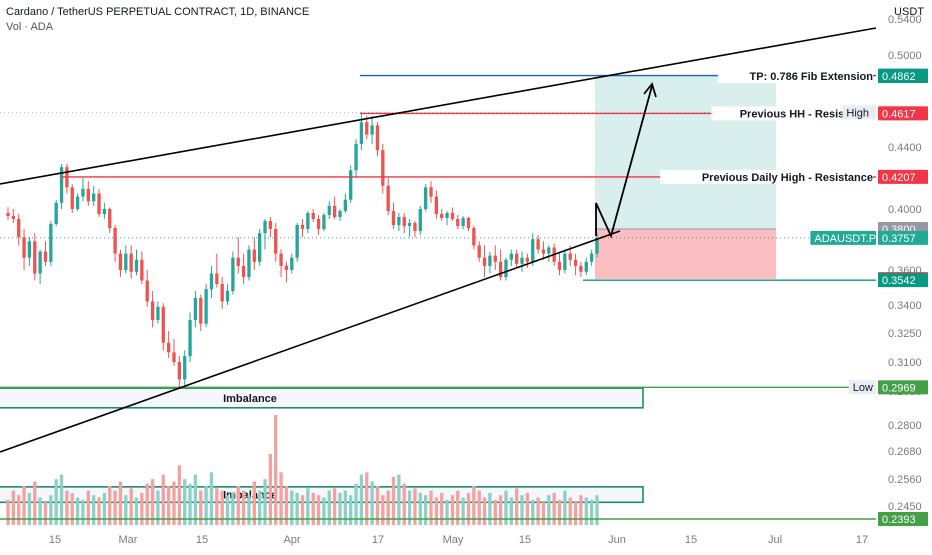 This screenshot has height=555, width=932. What do you see at coordinates (899, 281) in the screenshot?
I see `price-label: 0.3542` at bounding box center [899, 281].